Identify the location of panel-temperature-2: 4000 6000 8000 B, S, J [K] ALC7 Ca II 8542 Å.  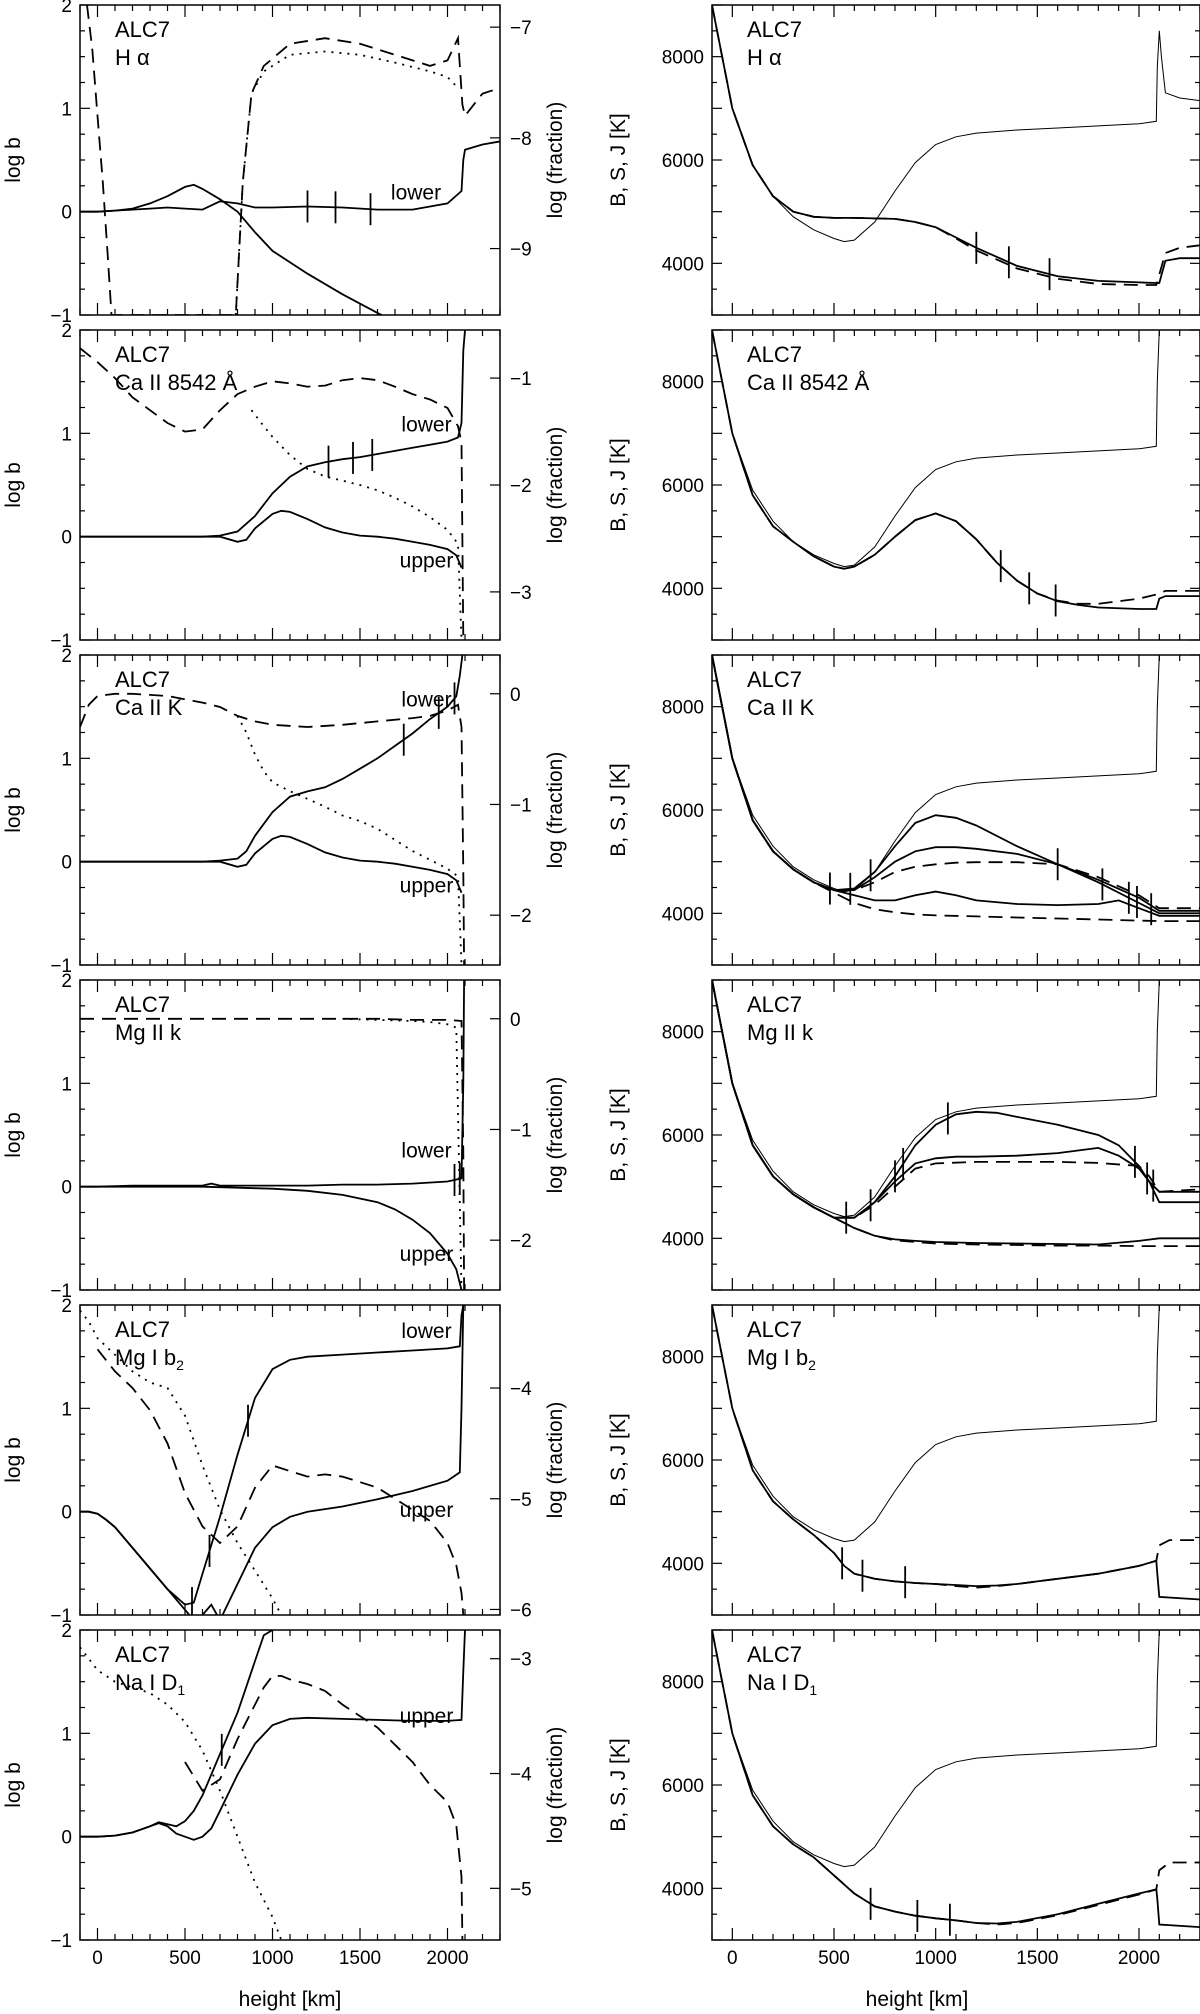
(903, 485).